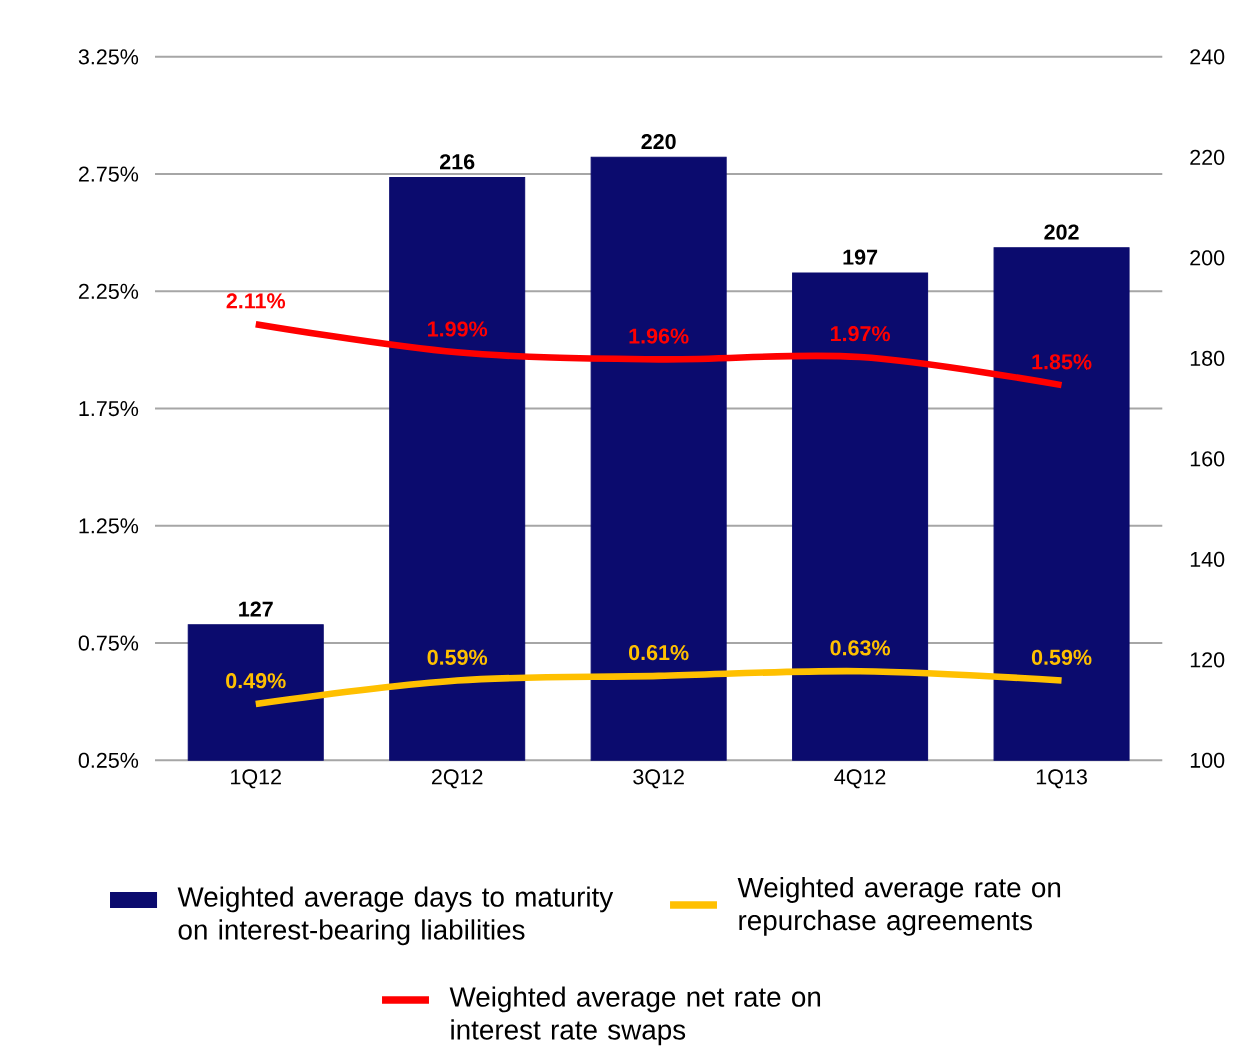 The height and width of the screenshot is (1046, 1242). Describe the element at coordinates (457, 162) in the screenshot. I see `data-label: 216` at that location.